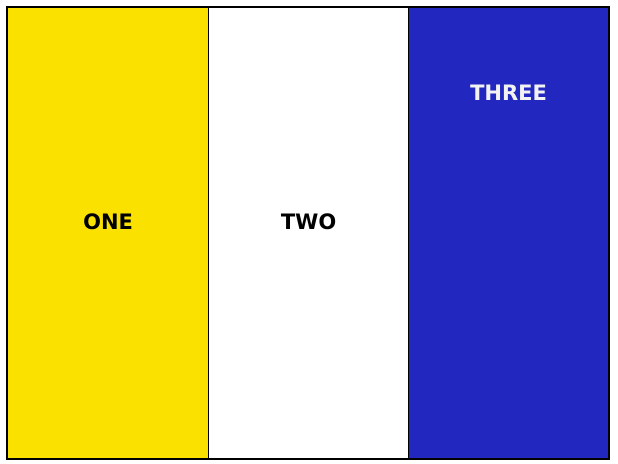 This screenshot has height=464, width=618. I want to click on column-two-label: TWO, so click(308, 222).